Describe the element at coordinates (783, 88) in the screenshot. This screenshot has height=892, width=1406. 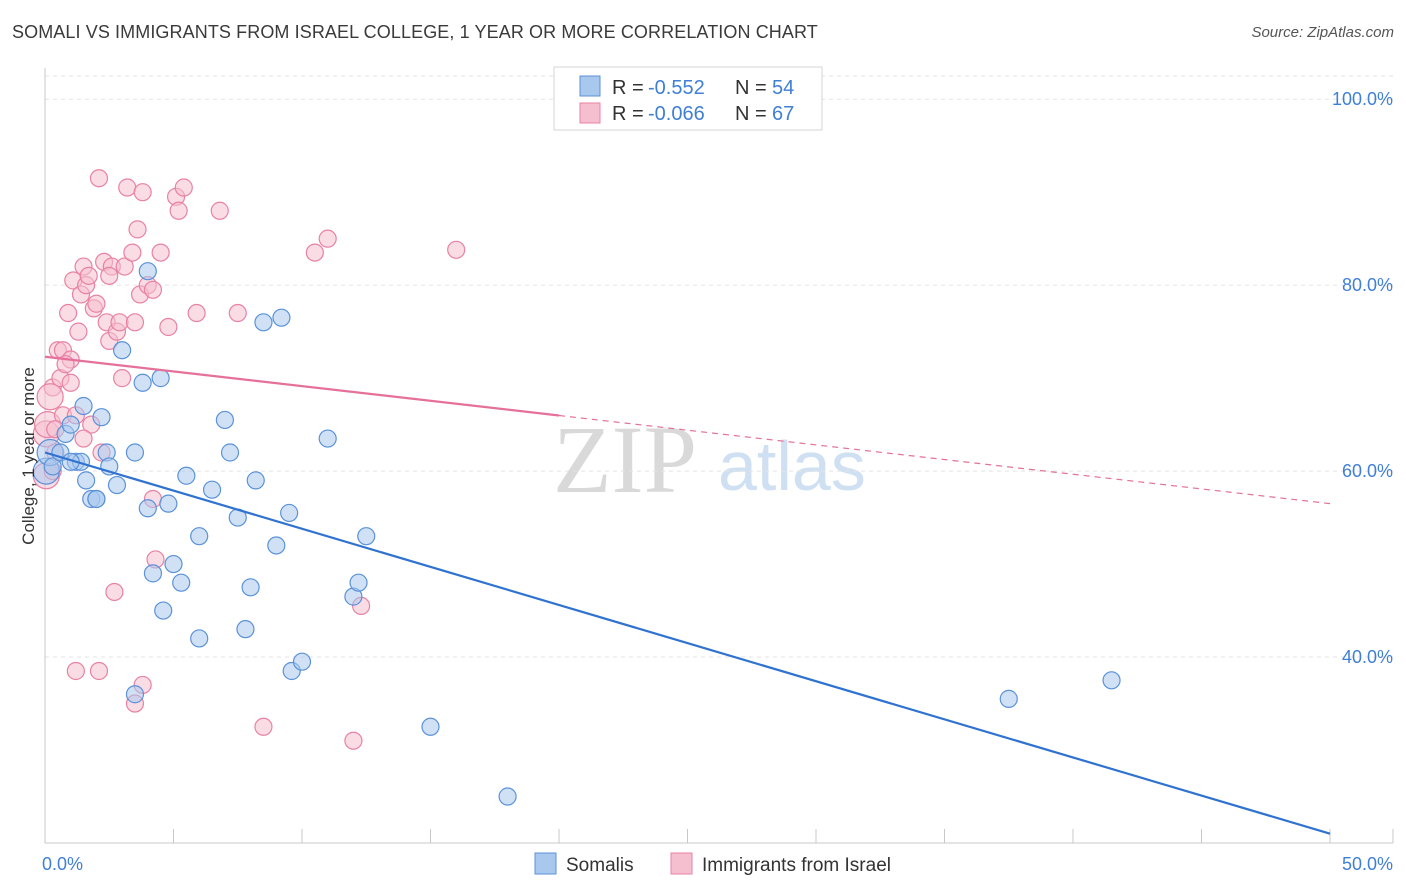
I see `legend-n-value-somalis: 54` at that location.